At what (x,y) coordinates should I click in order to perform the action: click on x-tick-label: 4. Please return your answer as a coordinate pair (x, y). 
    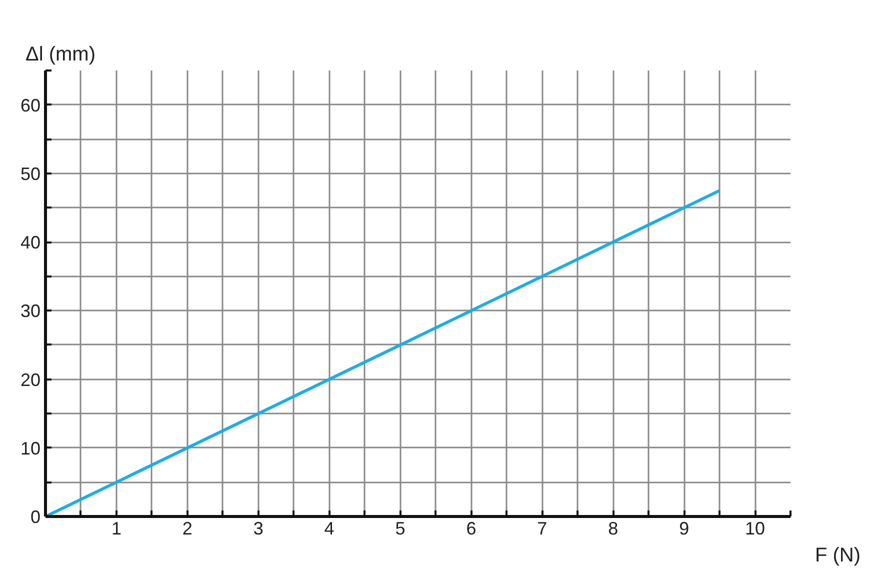
    Looking at the image, I should click on (329, 528).